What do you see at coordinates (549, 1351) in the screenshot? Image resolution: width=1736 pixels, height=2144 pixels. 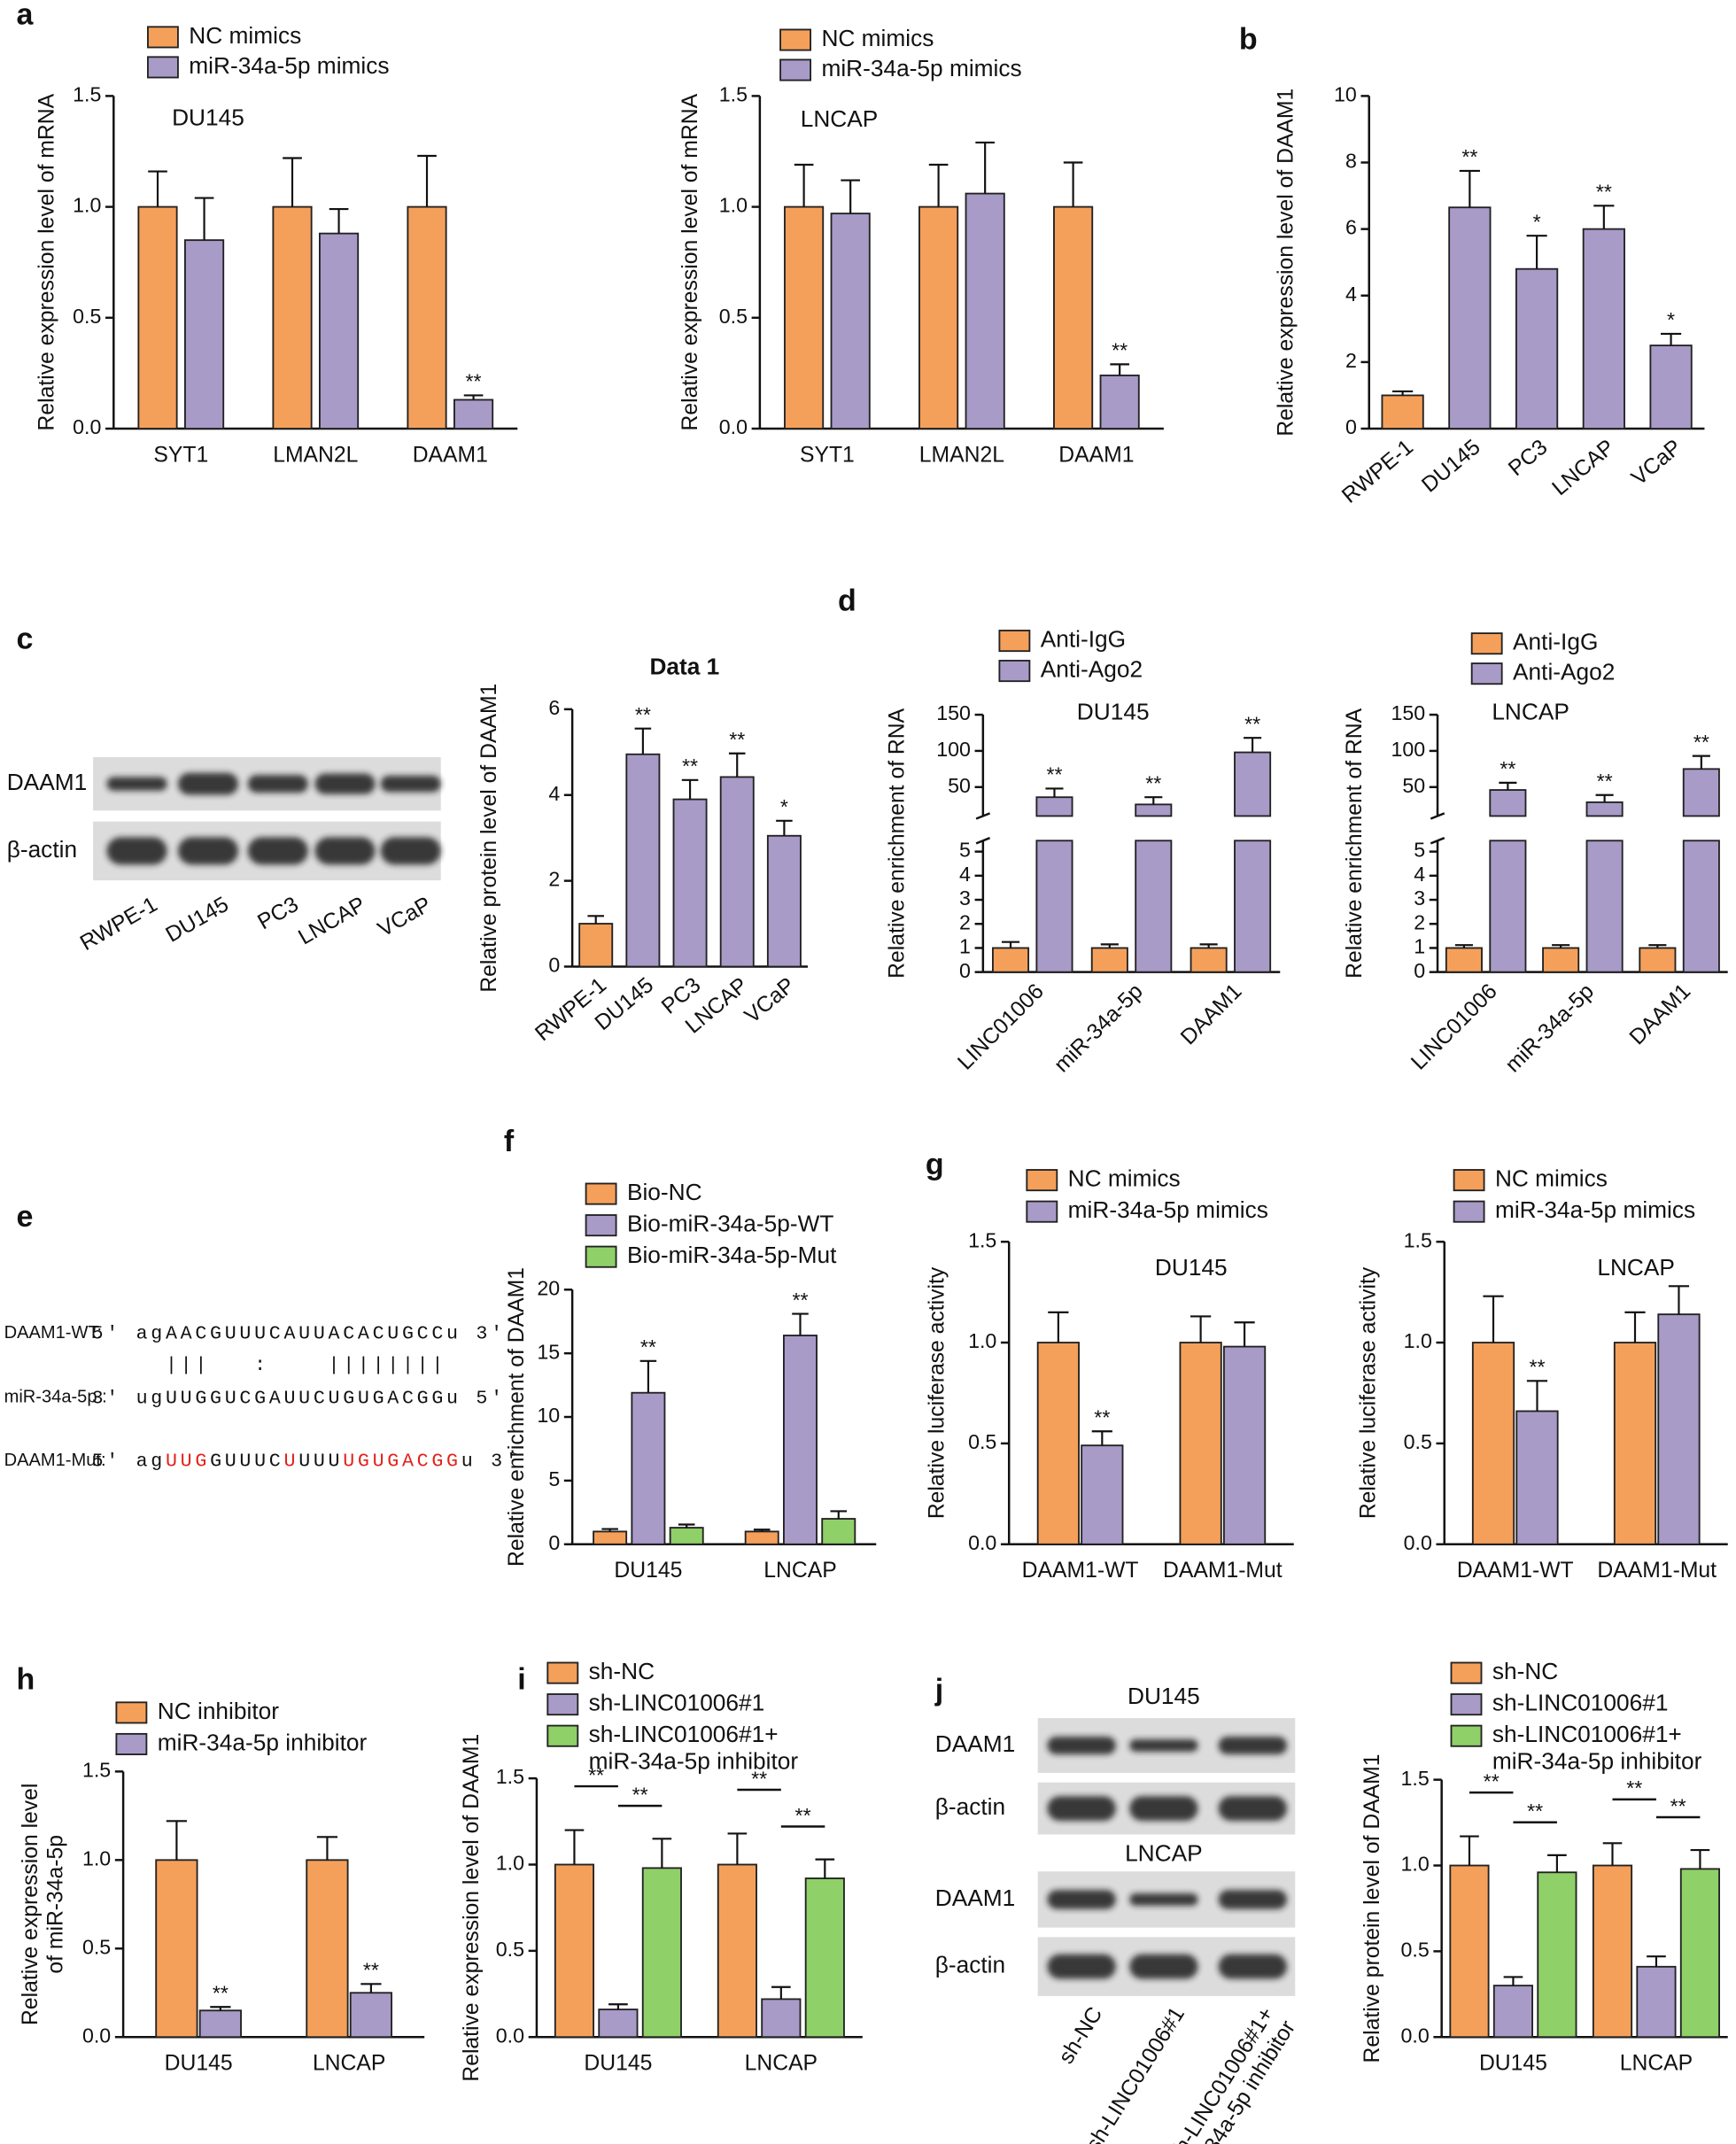 I see `y-tick-label: 15` at bounding box center [549, 1351].